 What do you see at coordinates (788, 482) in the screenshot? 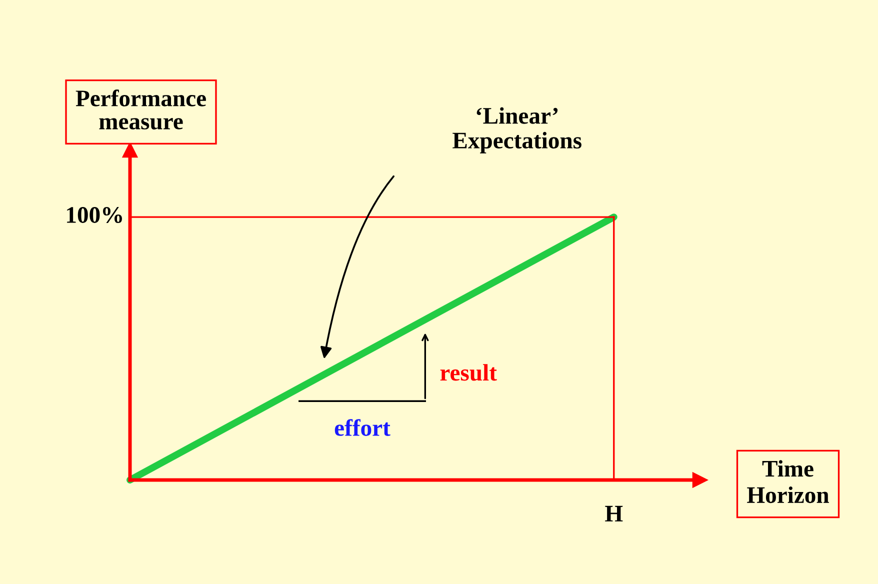
I see `x-axis-title: Time Horizon` at bounding box center [788, 482].